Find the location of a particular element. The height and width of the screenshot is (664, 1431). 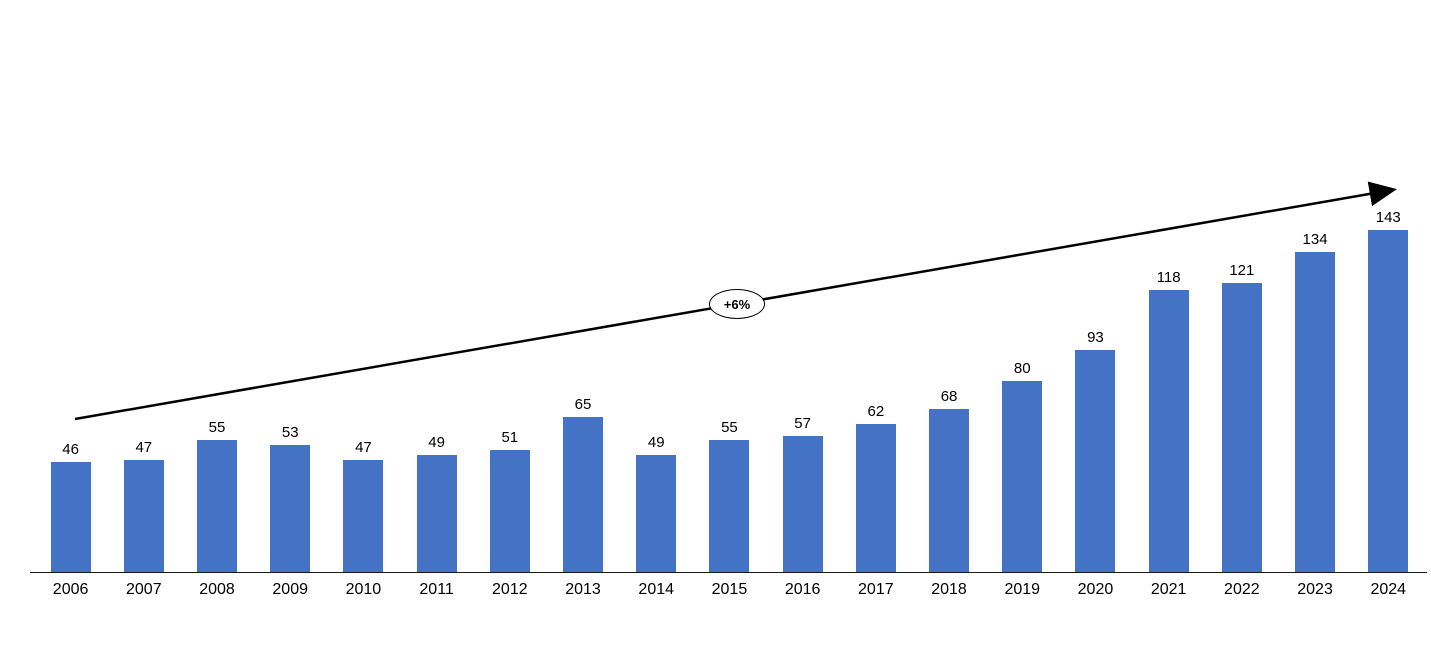

bar-group: 143 is located at coordinates (1388, 391).